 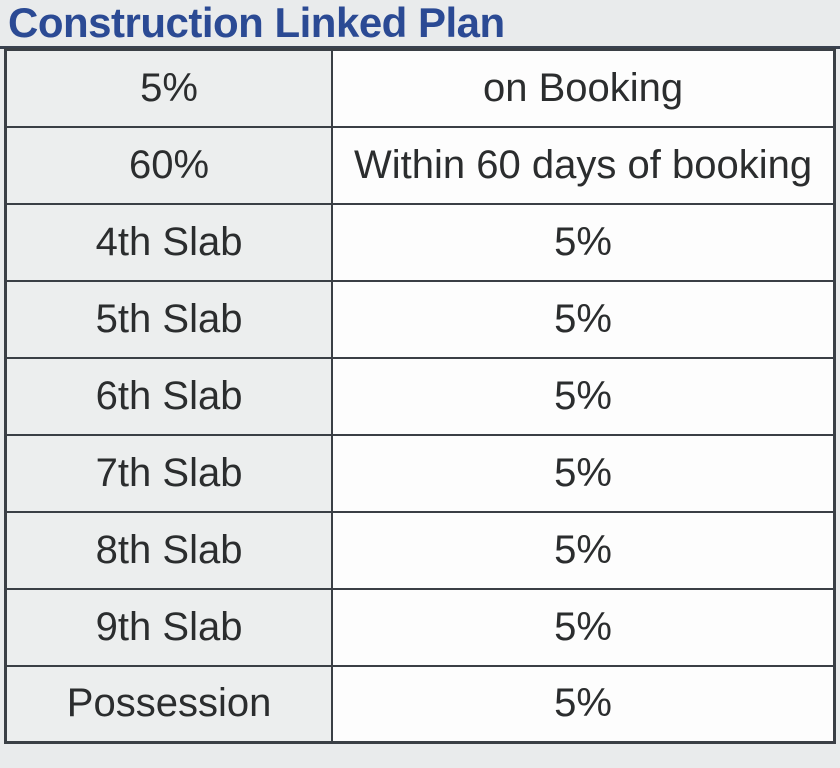 I want to click on milestone-cell: 9th Slab, so click(x=169, y=627).